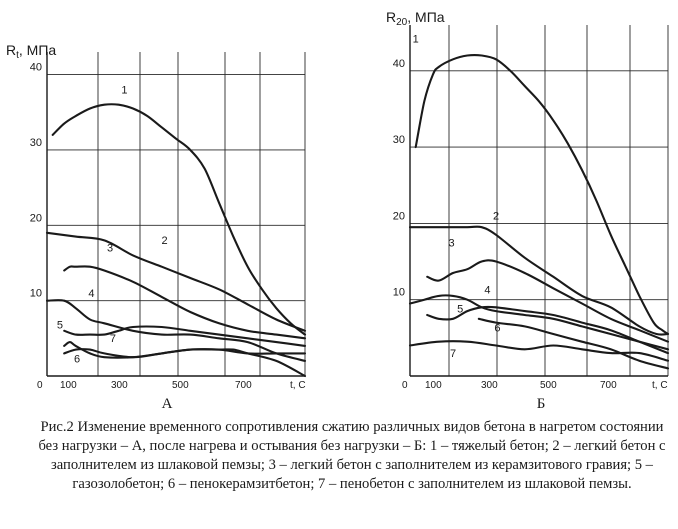 This screenshot has width=678, height=529. What do you see at coordinates (31, 51) in the screenshot?
I see `y-axis-label: Rt, МПа` at bounding box center [31, 51].